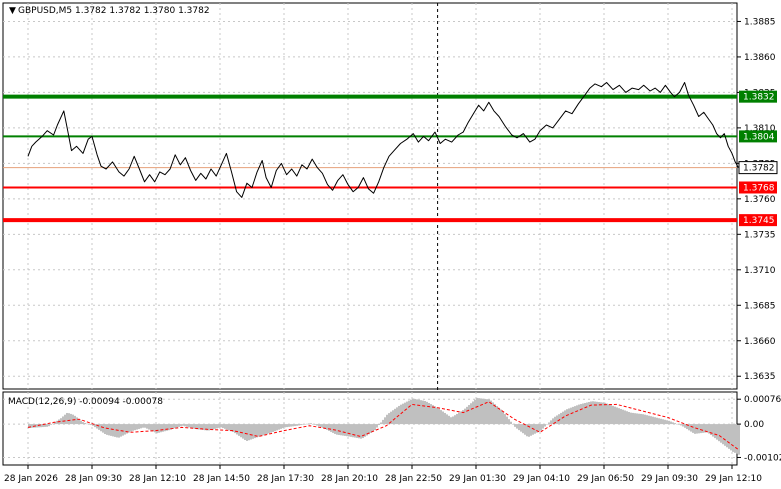  What do you see at coordinates (285, 479) in the screenshot?
I see `time-tick-label: 28 Jan 17:30` at bounding box center [285, 479].